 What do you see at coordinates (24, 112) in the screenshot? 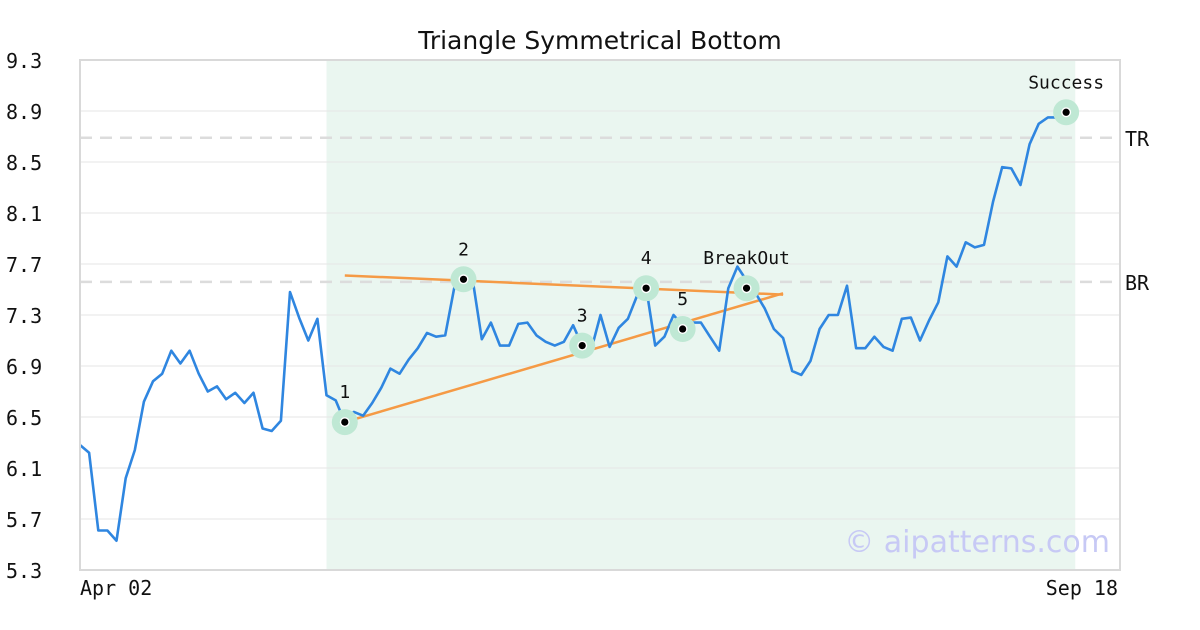
I see `y-tick-label: 8.9` at bounding box center [24, 112].